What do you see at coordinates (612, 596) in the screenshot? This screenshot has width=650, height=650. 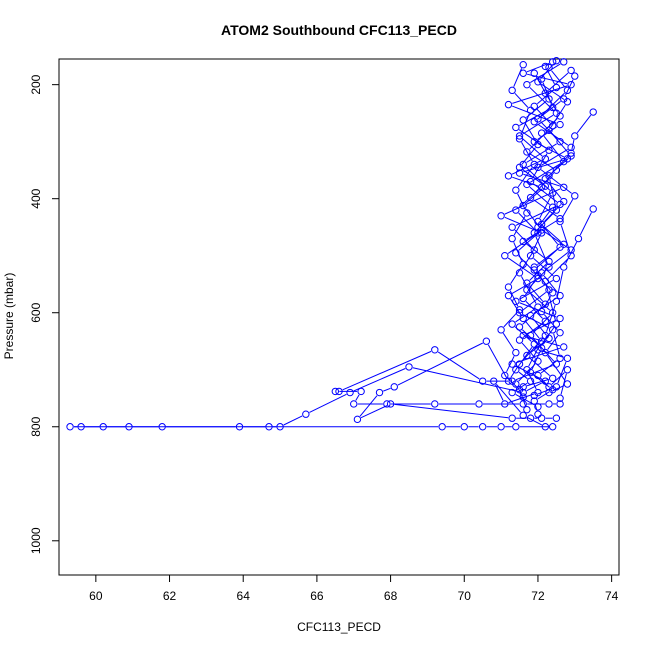 I see `x-tick-label: 74` at bounding box center [612, 596].